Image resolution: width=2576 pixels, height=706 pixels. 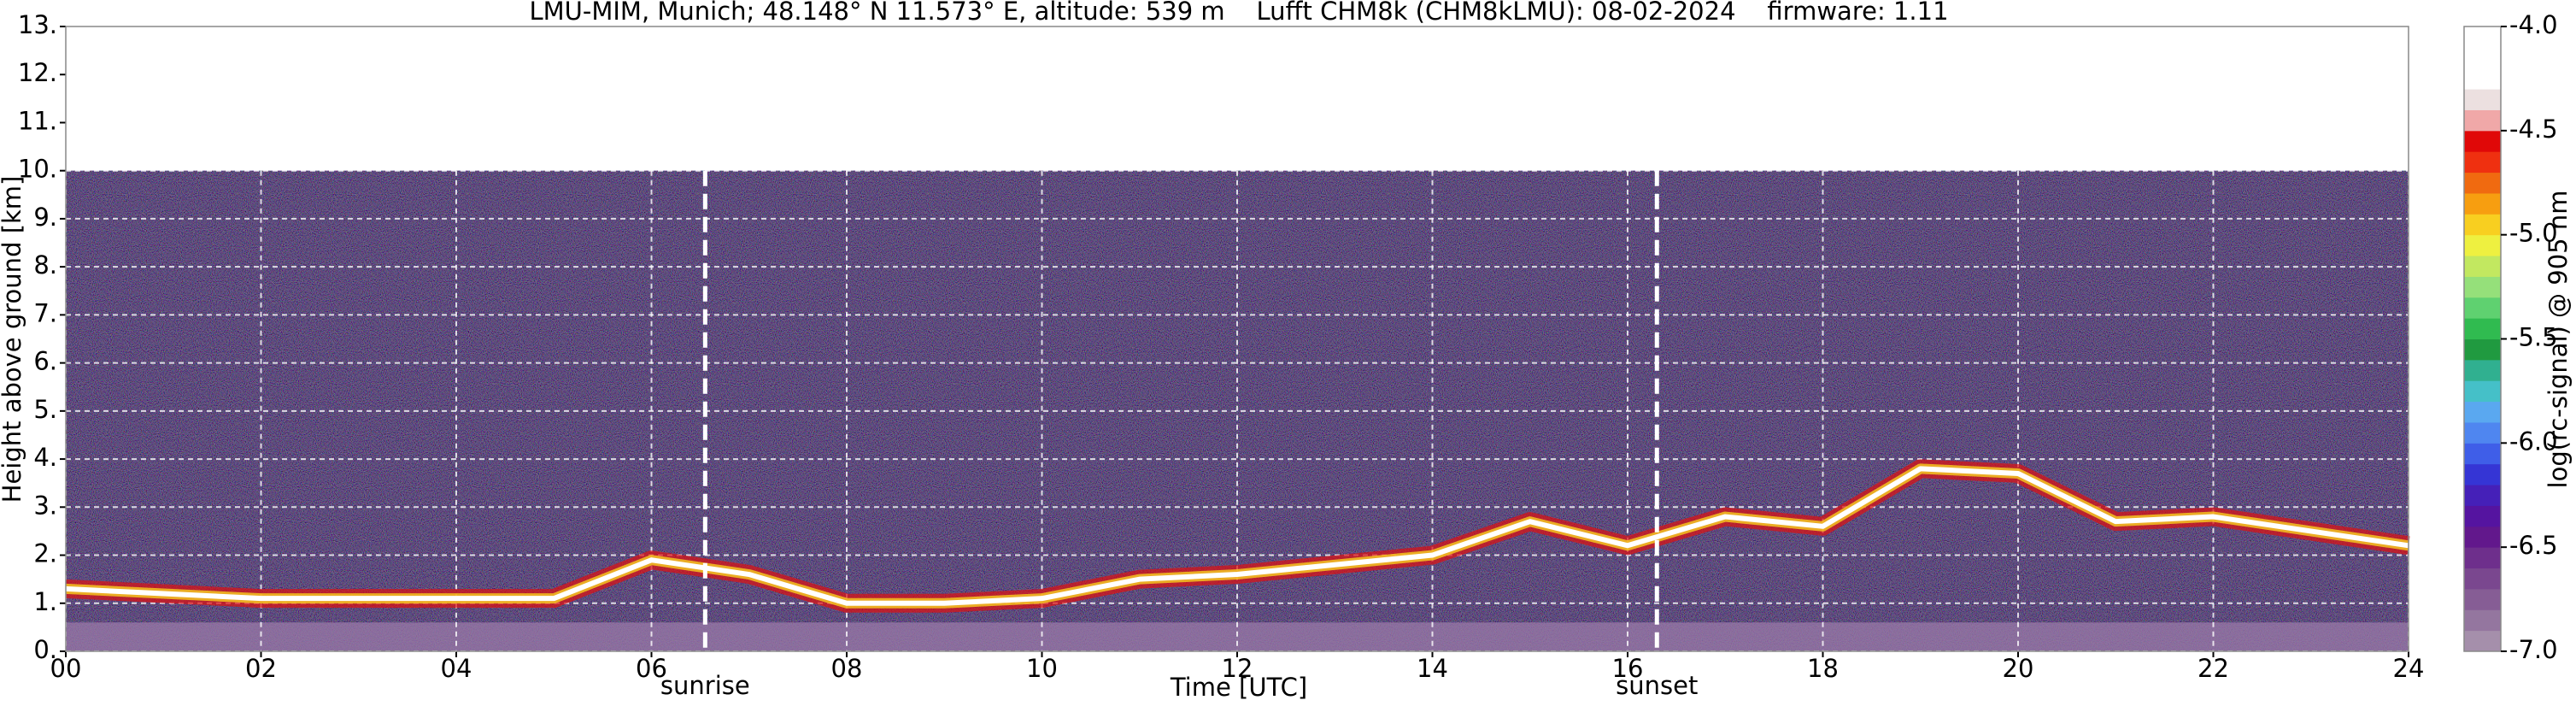 I want to click on colorbar-label: log(rc-signal) @ 905 nm, so click(x=2558, y=340).